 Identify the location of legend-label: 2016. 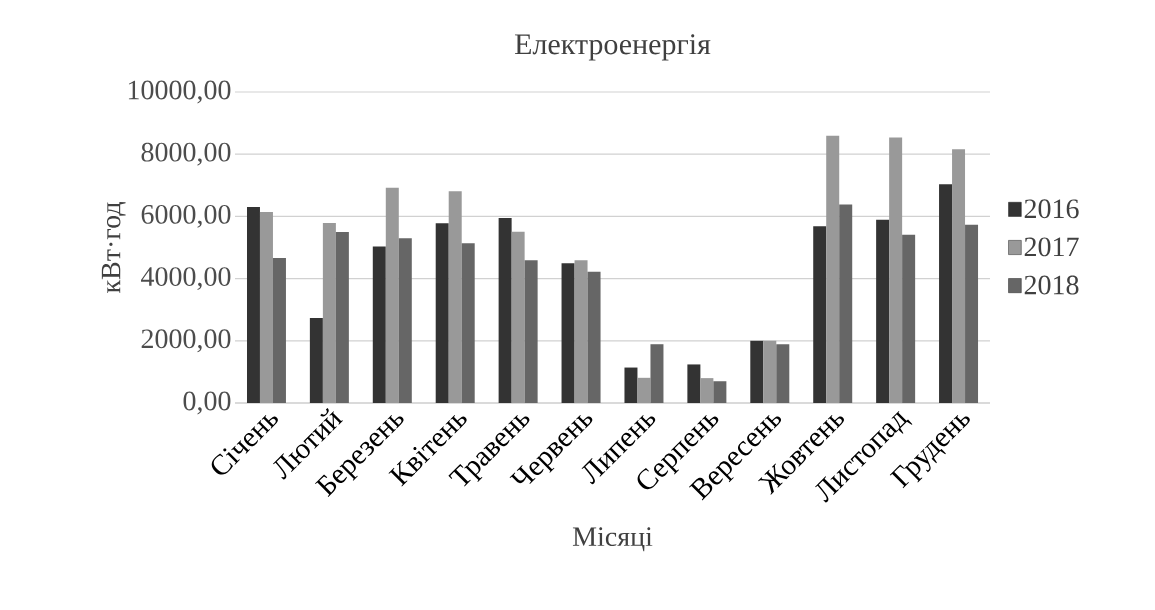
(1051, 209).